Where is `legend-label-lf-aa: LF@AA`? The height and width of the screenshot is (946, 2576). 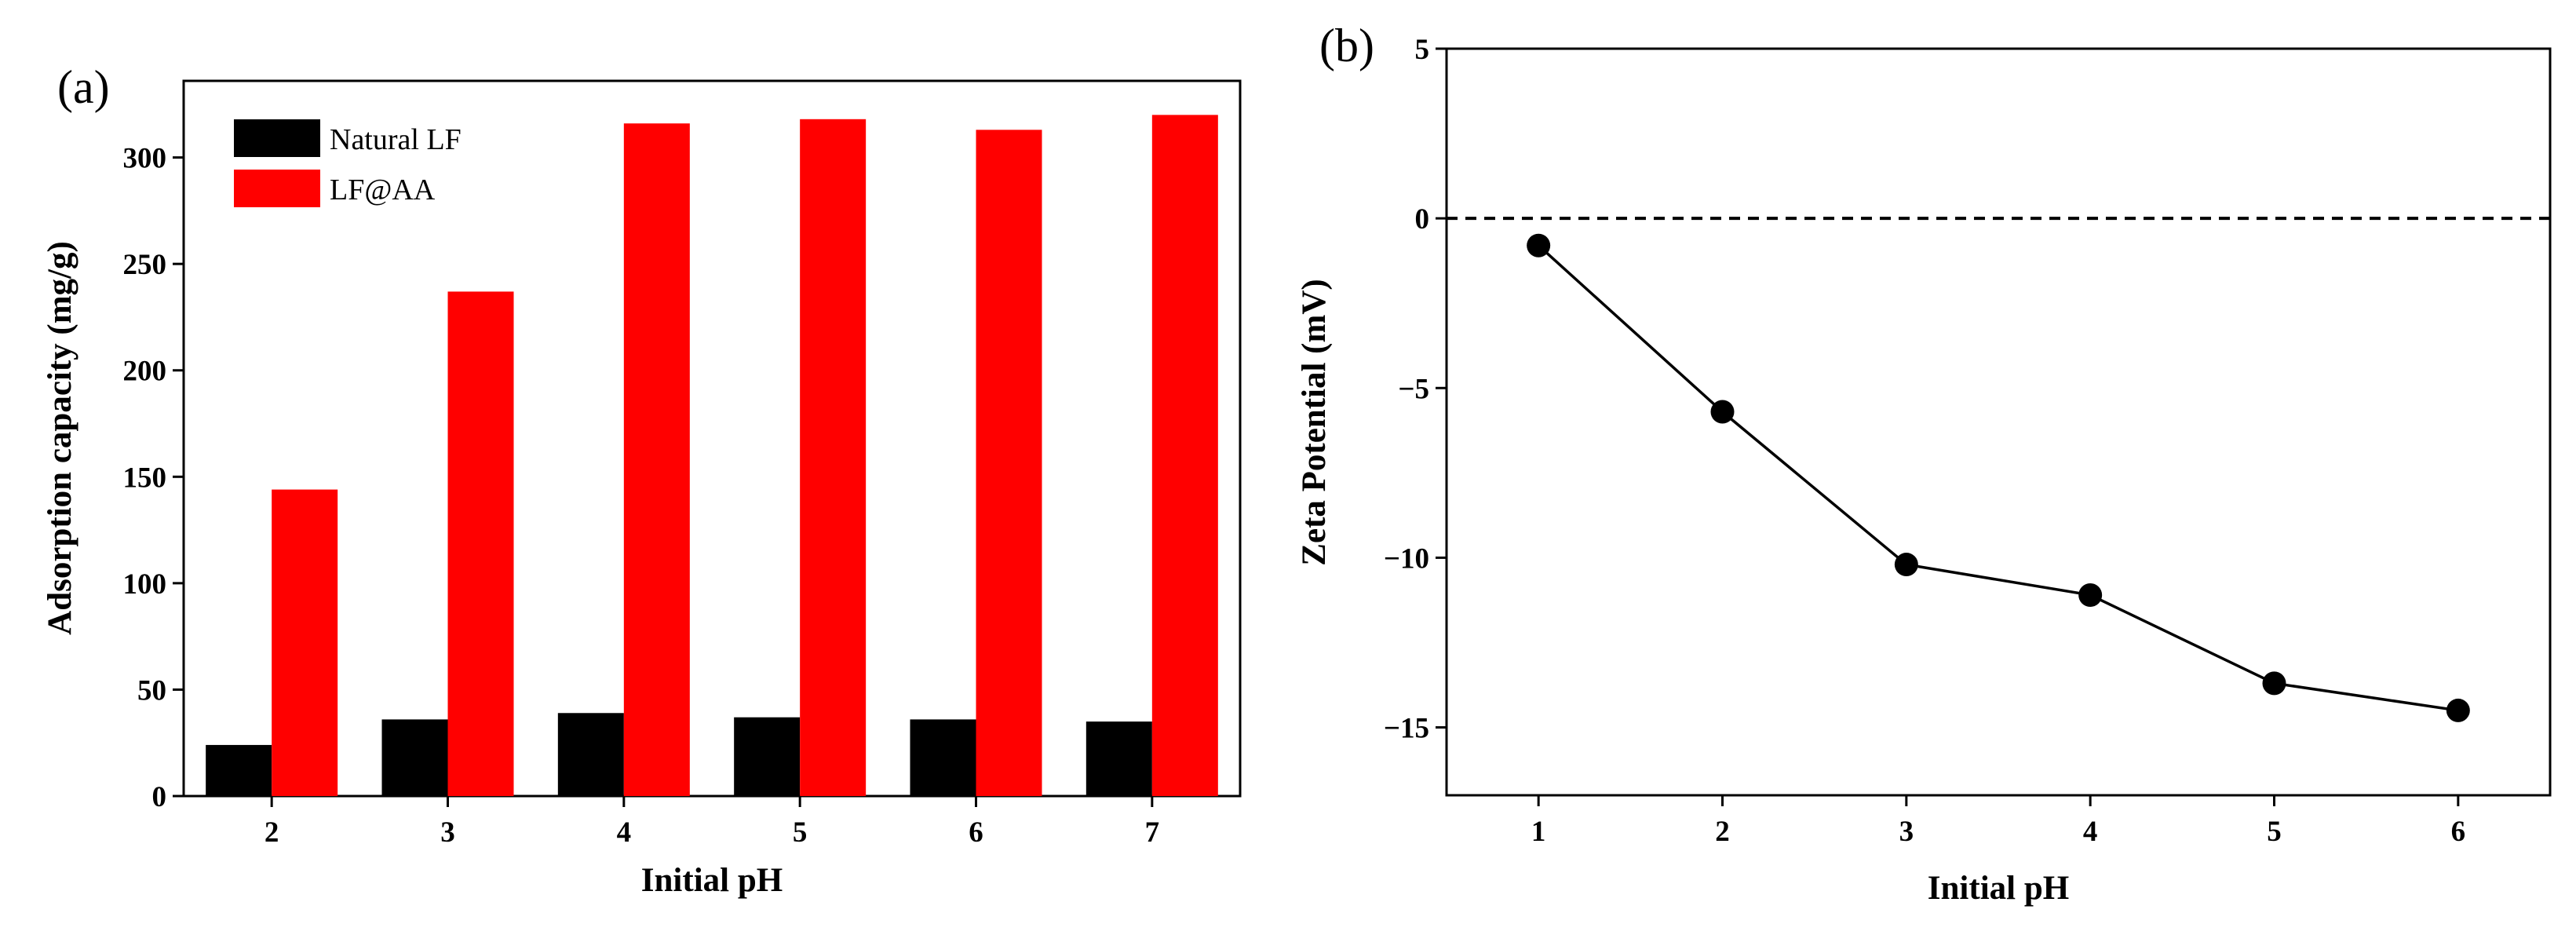 legend-label-lf-aa: LF@AA is located at coordinates (383, 189).